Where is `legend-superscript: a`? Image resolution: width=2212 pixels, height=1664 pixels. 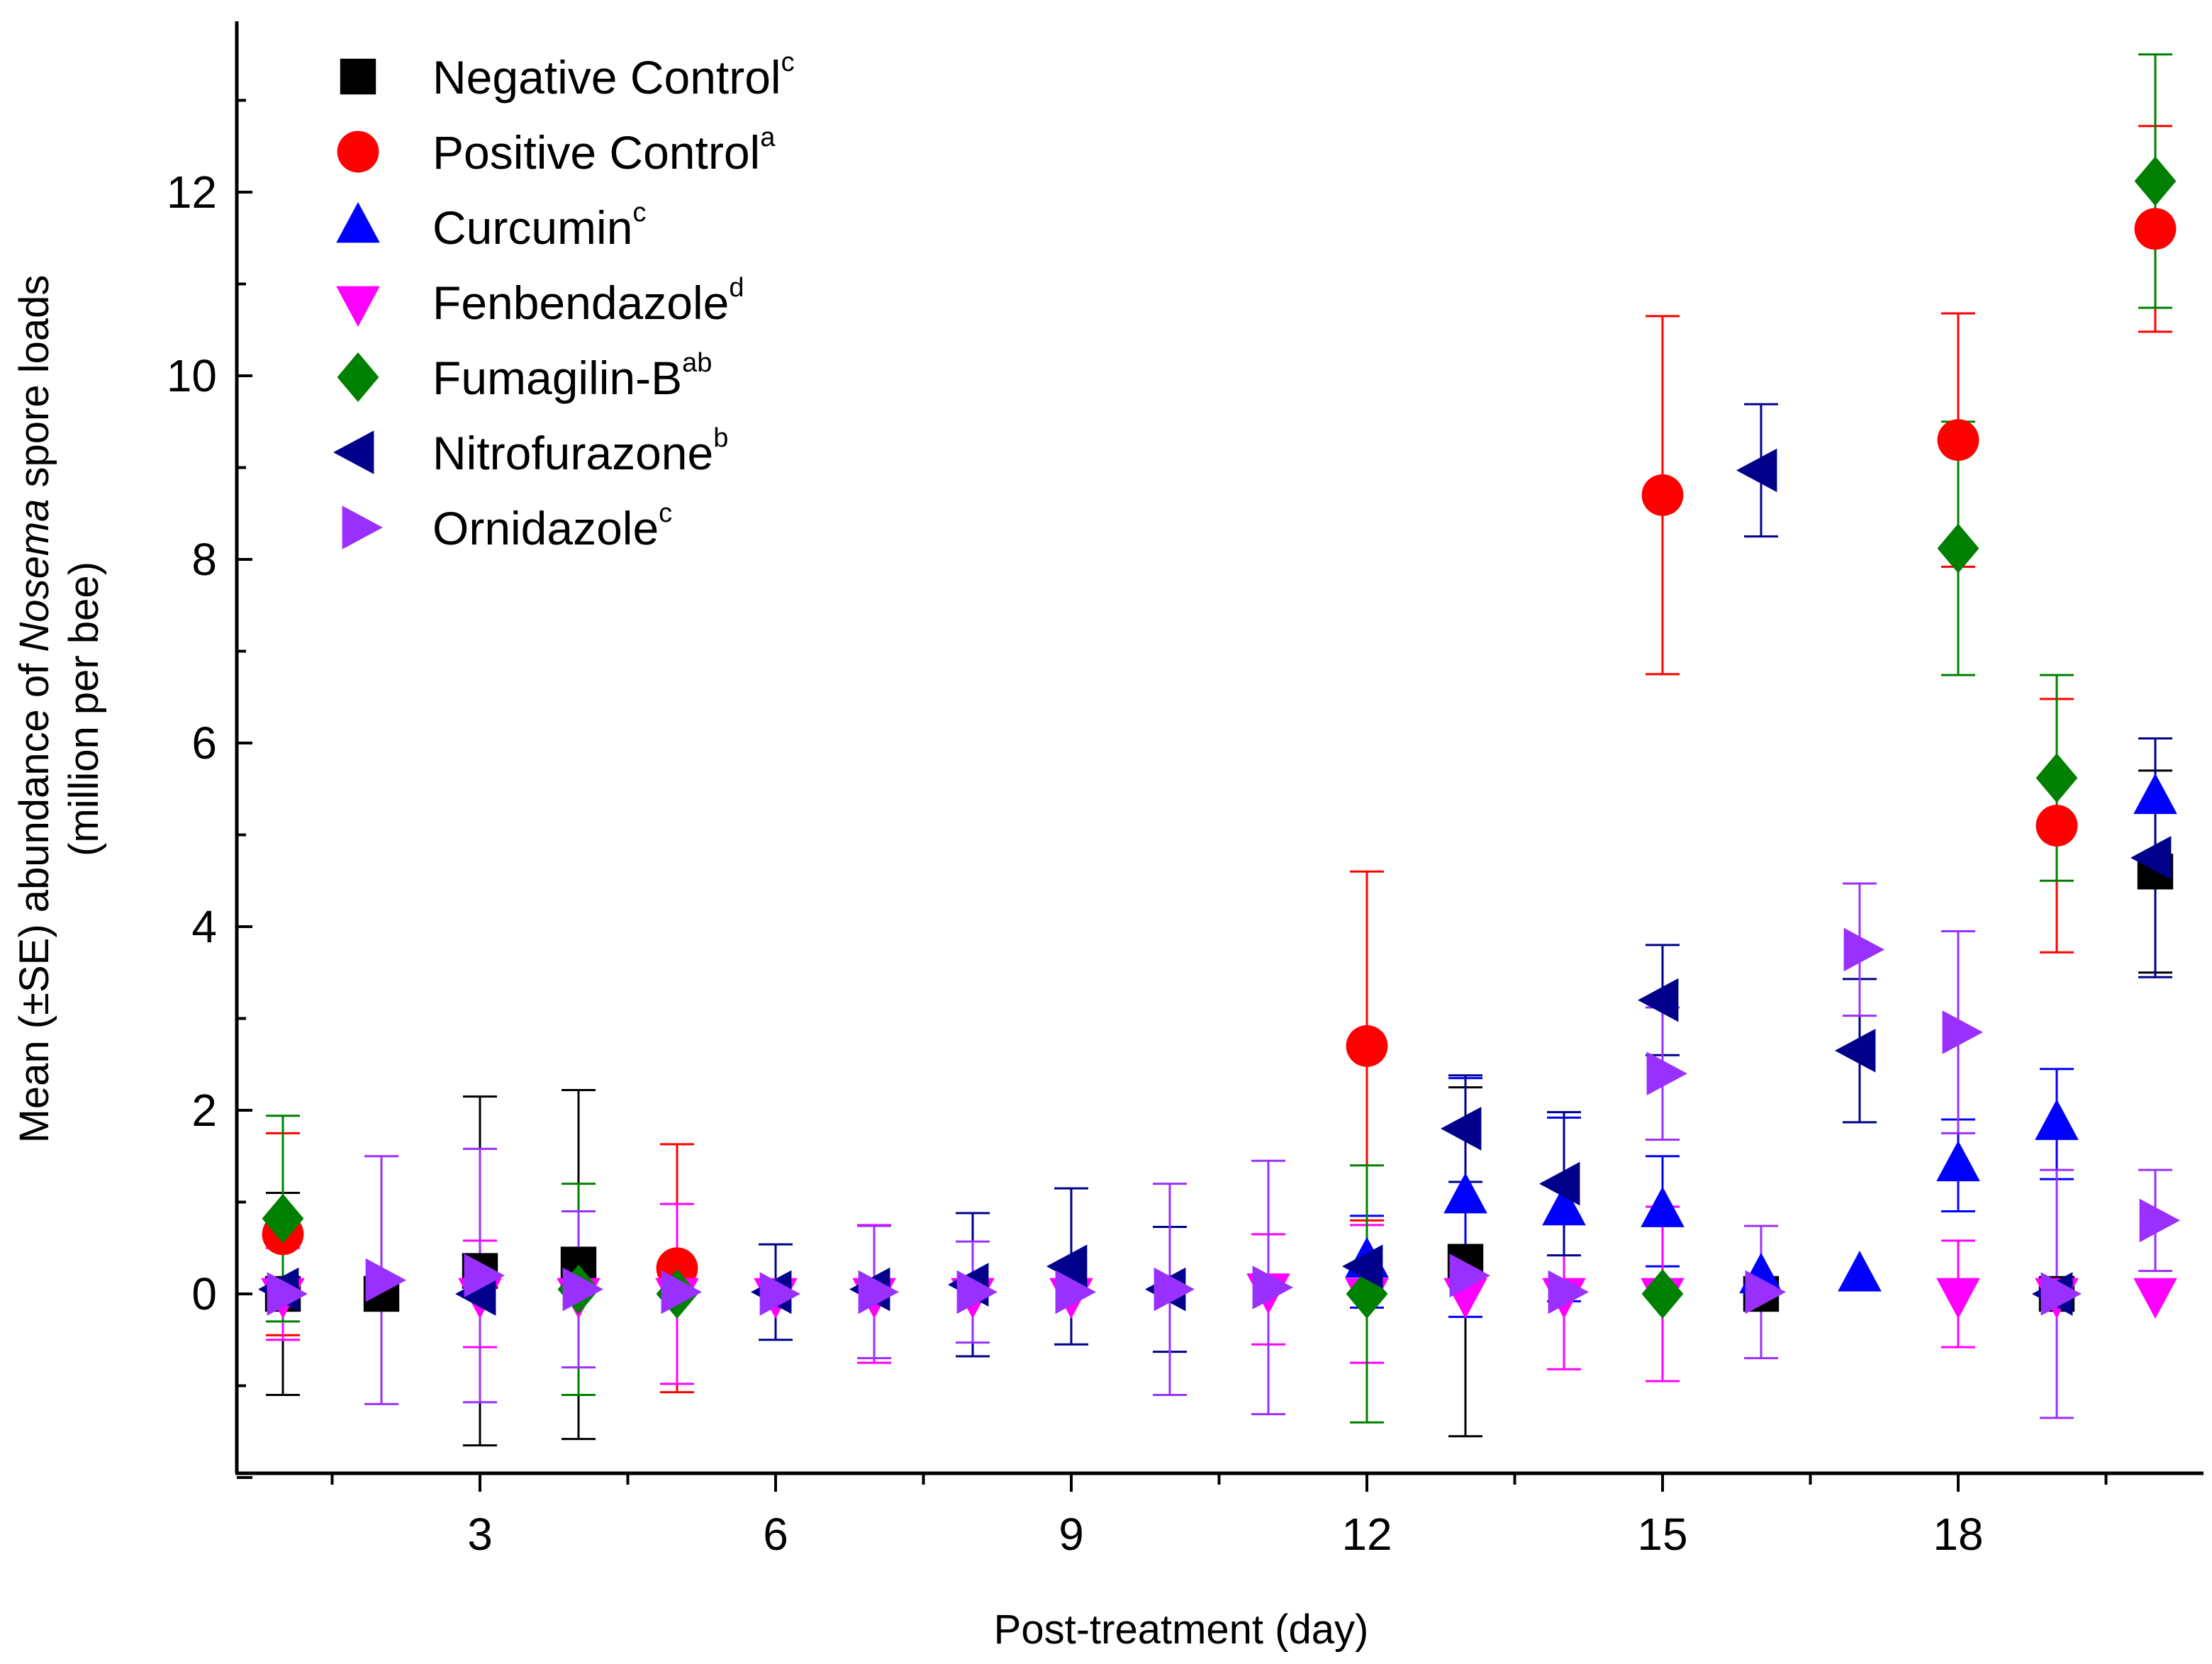 legend-superscript: a is located at coordinates (768, 137).